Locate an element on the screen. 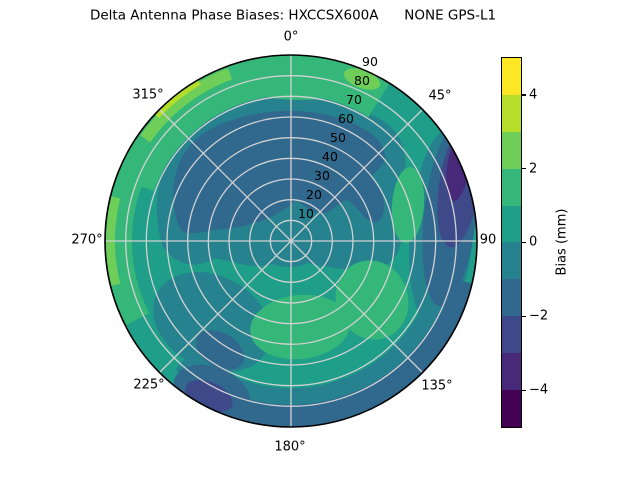 This screenshot has width=640, height=480. r-tick-40: 40 is located at coordinates (330, 156).